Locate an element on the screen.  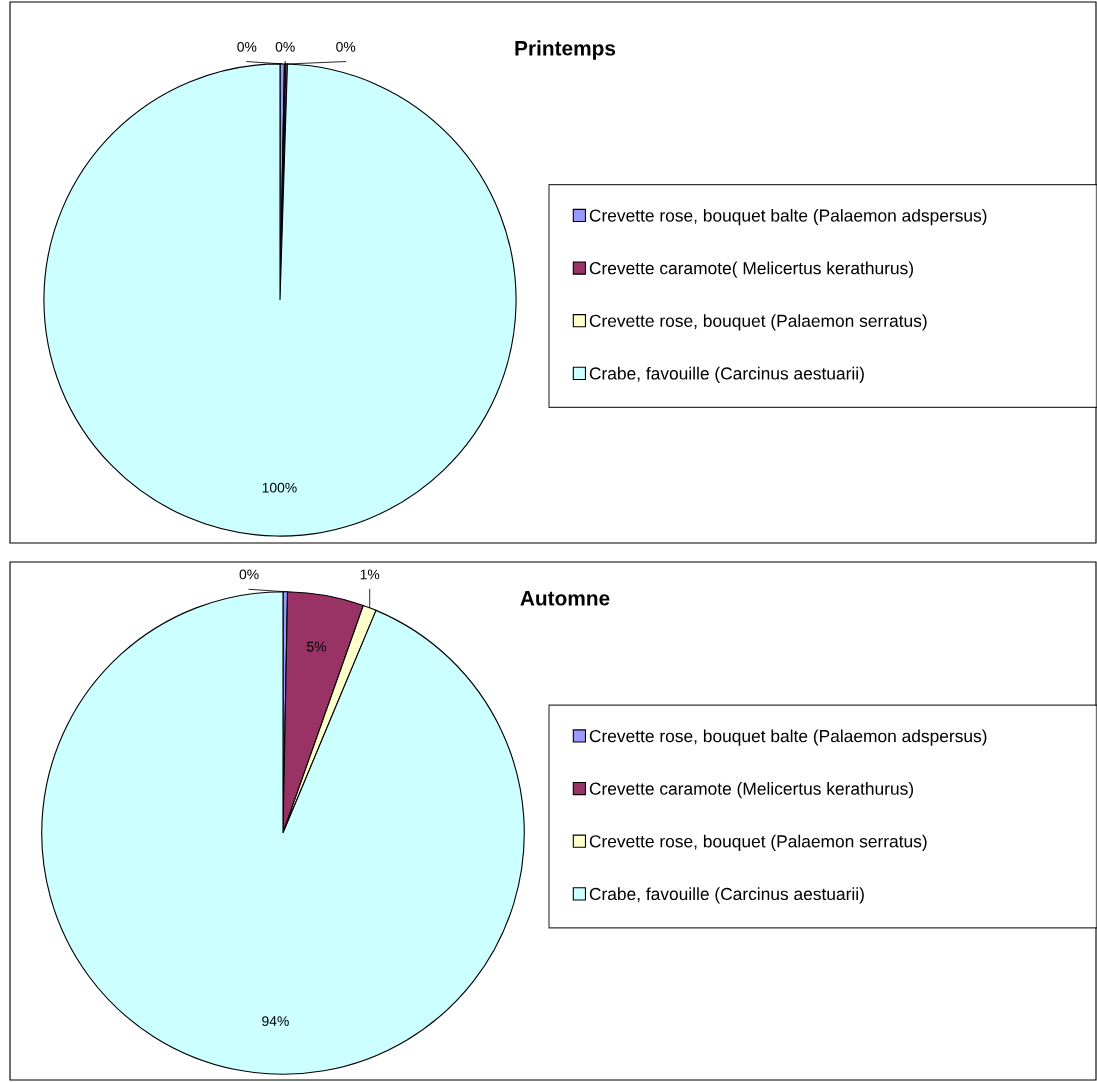
legend-label: Crevette caramote (Melicertus kerathurus) is located at coordinates (751, 790).